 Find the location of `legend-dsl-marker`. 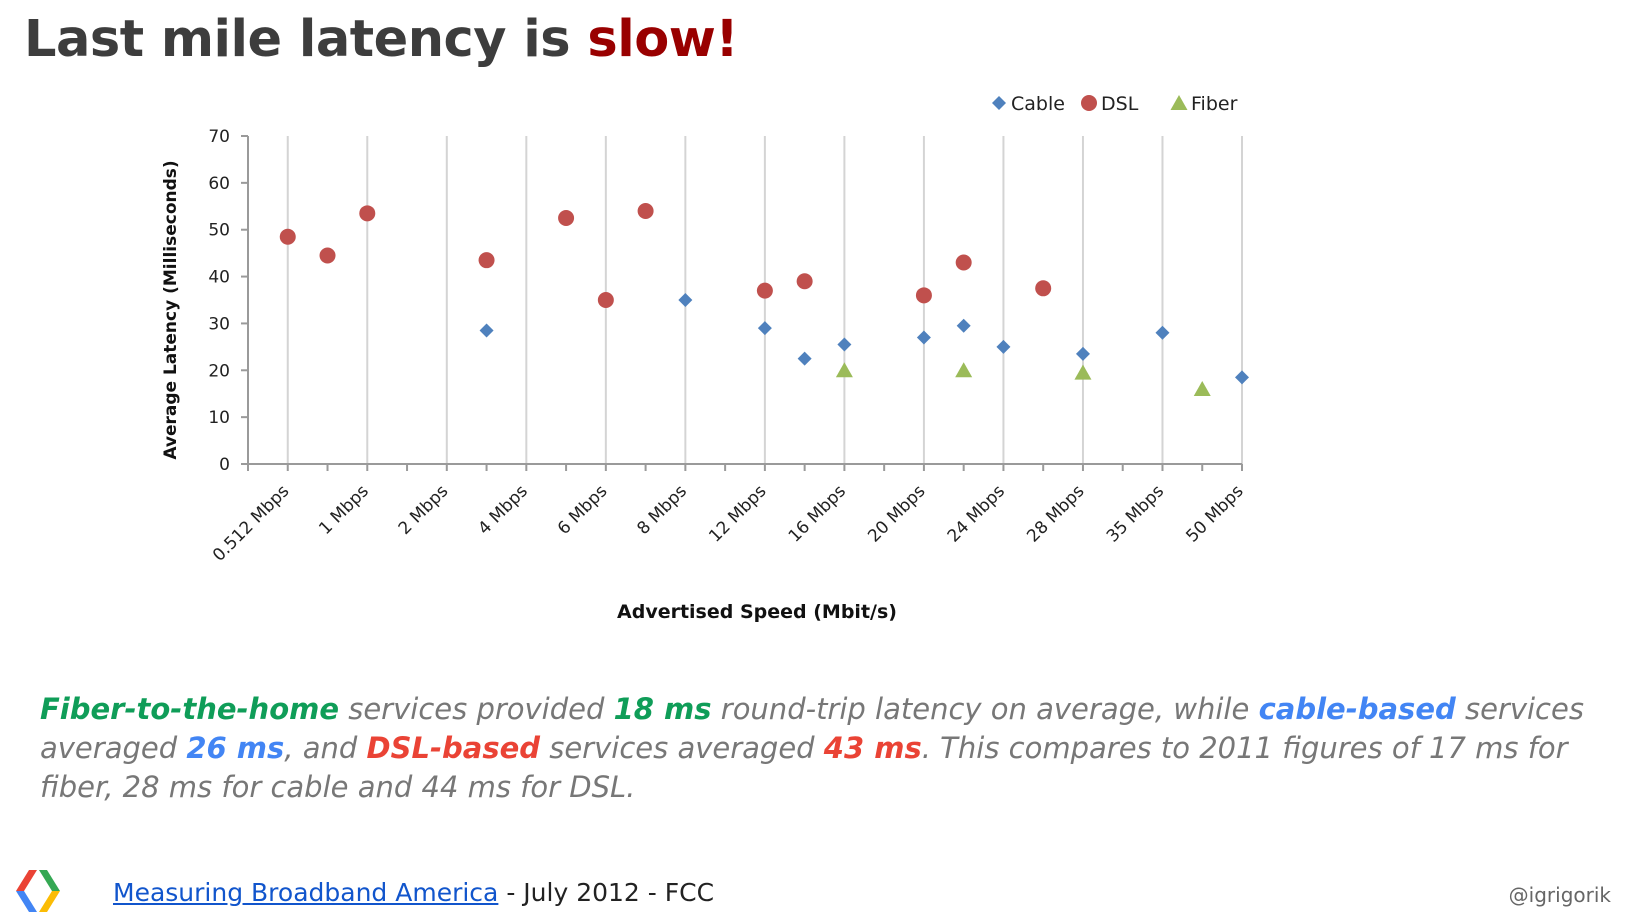

legend-dsl-marker is located at coordinates (1089, 103).